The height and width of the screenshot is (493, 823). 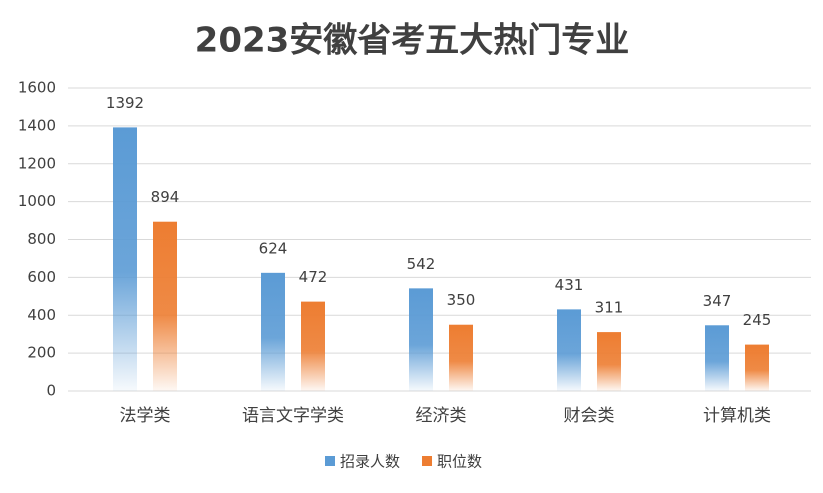 What do you see at coordinates (461, 300) in the screenshot?
I see `data-label: 350` at bounding box center [461, 300].